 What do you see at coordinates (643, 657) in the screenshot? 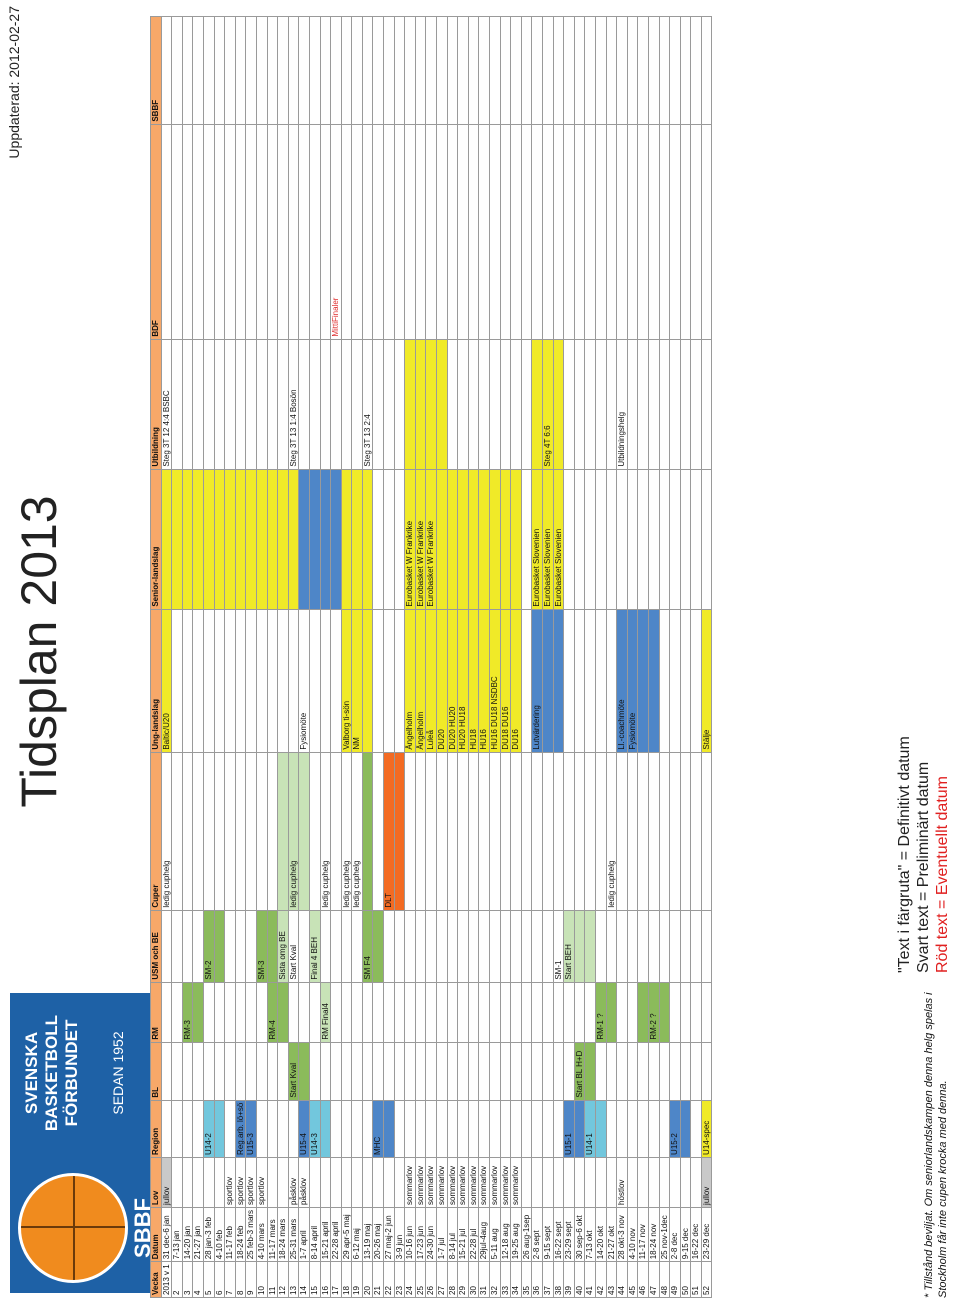
I see `table-row: 46 11-17 nov` at bounding box center [643, 657].